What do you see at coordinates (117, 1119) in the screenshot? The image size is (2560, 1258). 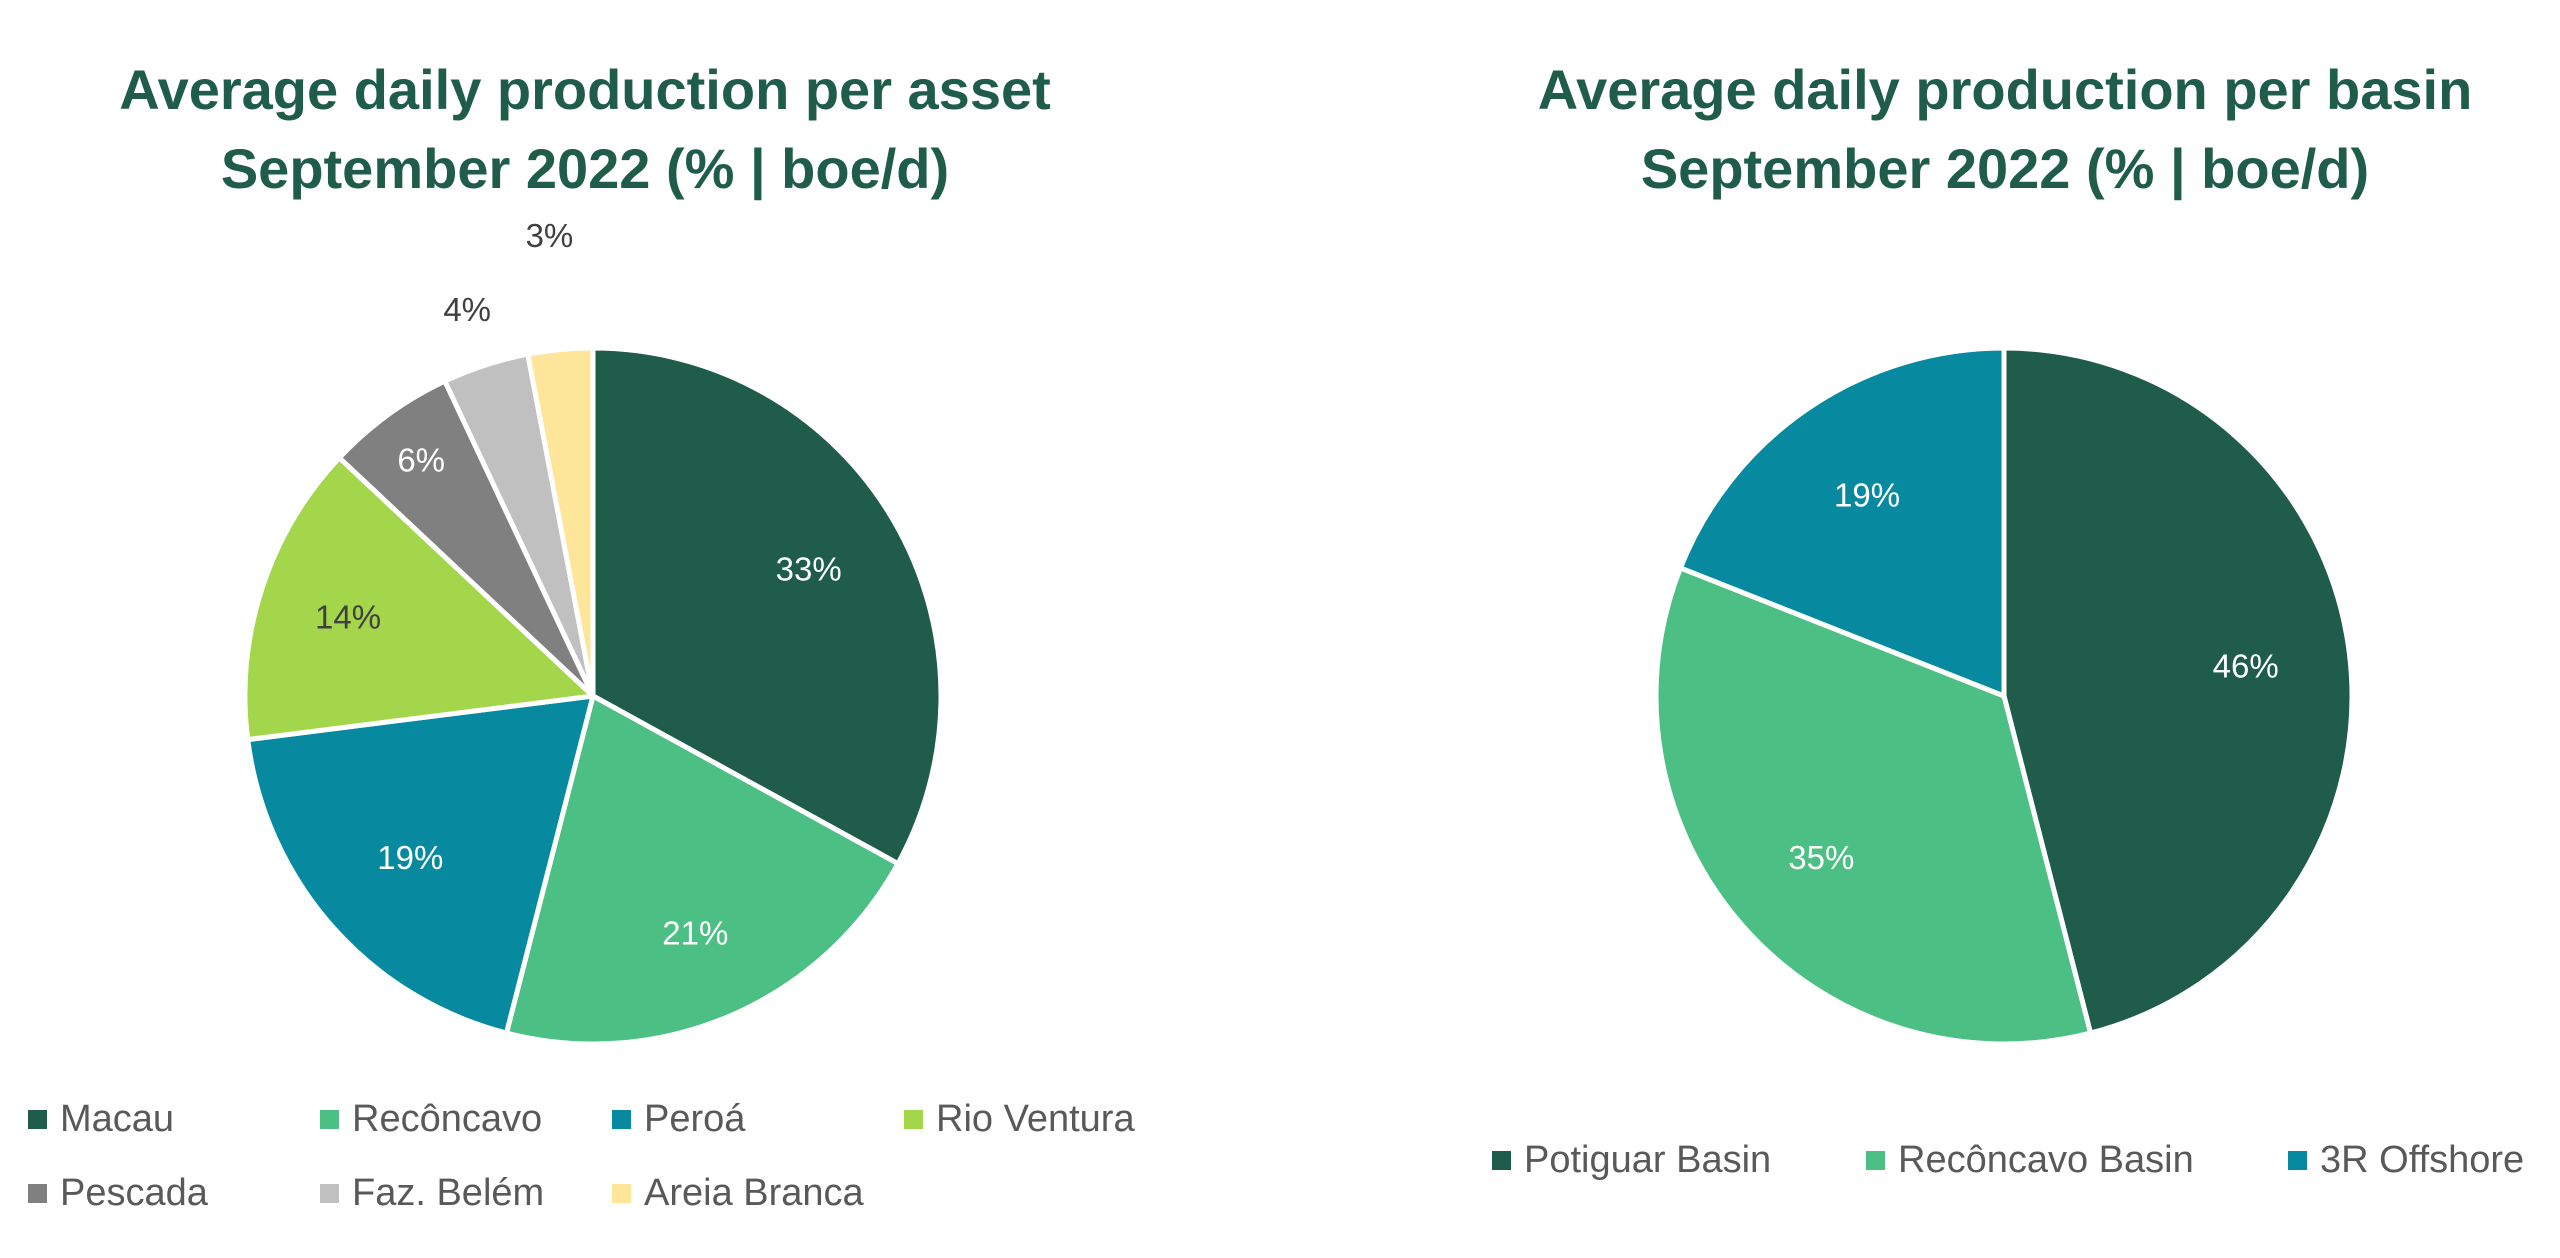 I see `legend-label: Macau` at bounding box center [117, 1119].